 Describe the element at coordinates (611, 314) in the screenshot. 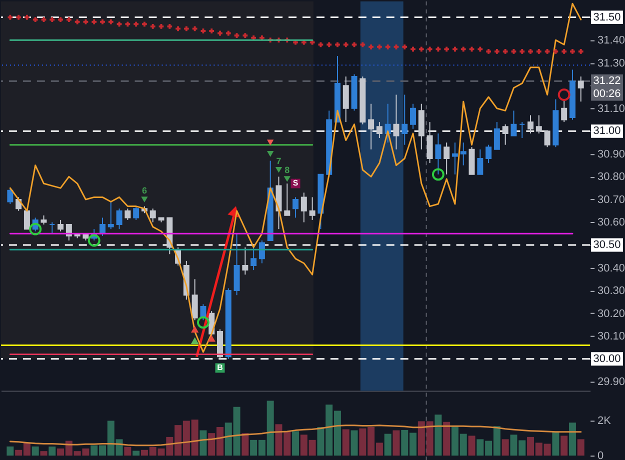

I see `y-tick-label: 30.20` at that location.